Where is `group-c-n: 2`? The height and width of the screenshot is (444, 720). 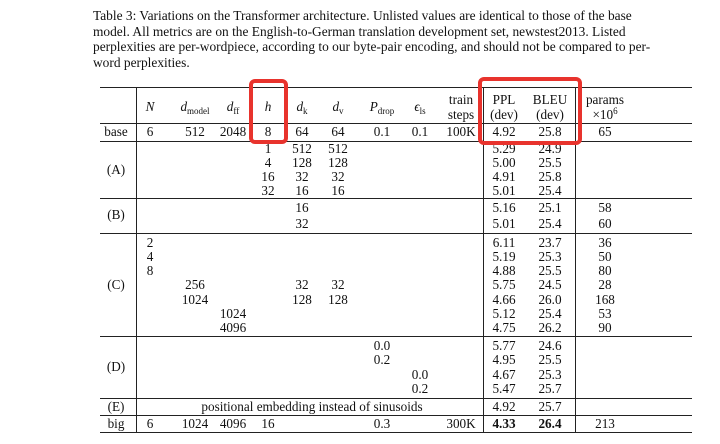
group-c-n: 2 is located at coordinates (150, 242).